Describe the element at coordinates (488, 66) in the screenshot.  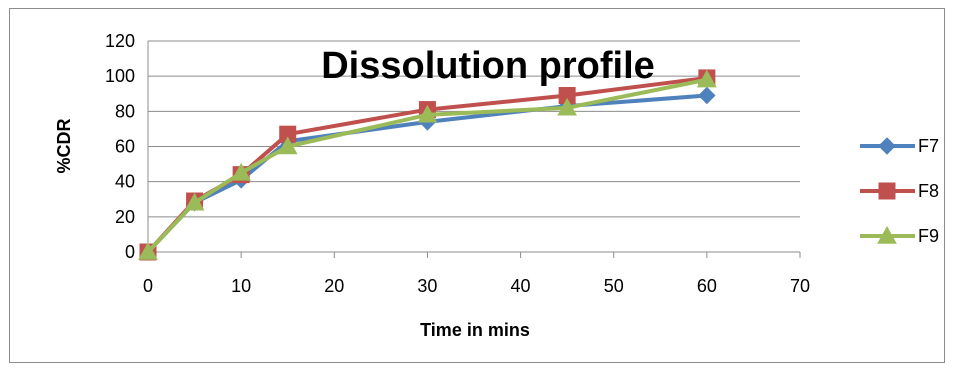
I see `chart-title: Dissolution profile` at that location.